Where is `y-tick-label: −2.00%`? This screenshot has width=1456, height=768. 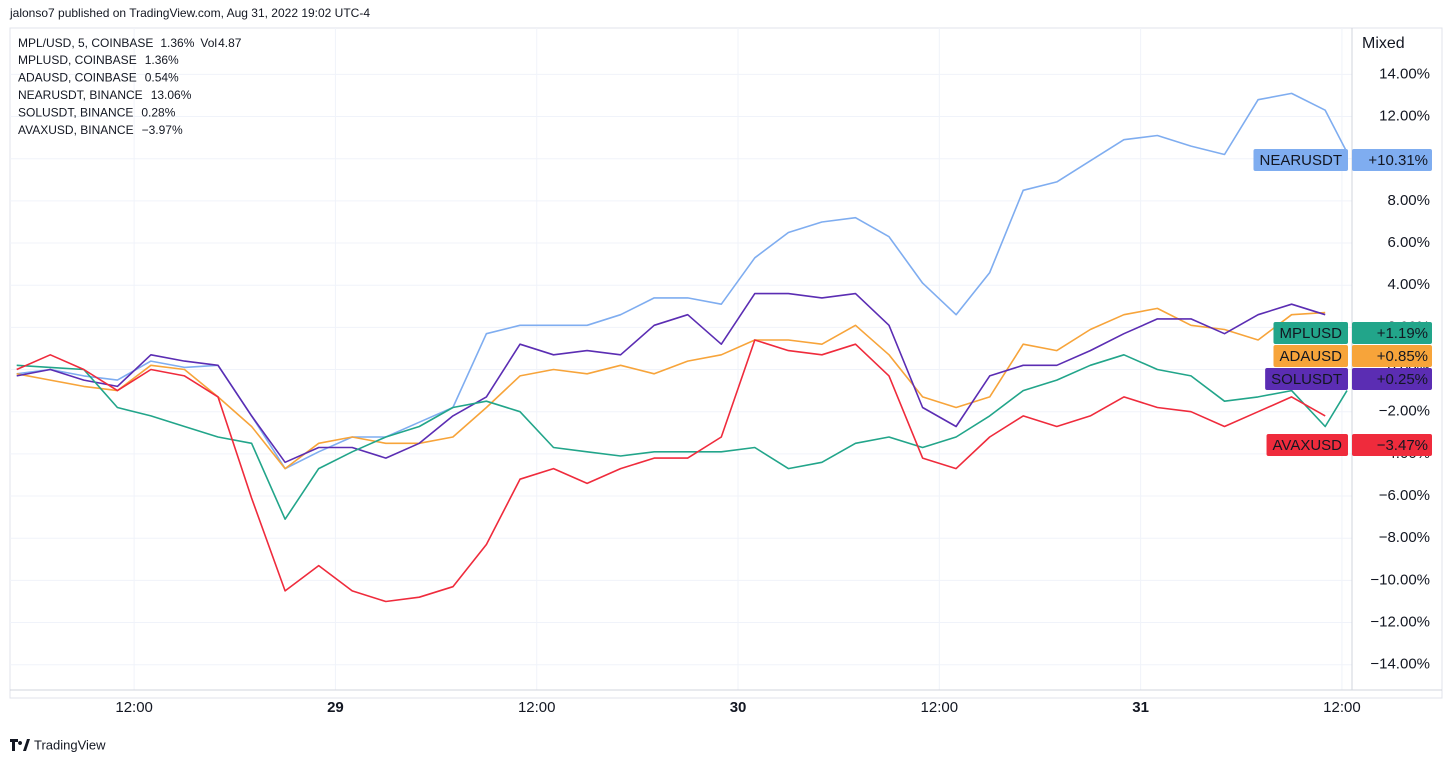 y-tick-label: −2.00% is located at coordinates (1404, 411).